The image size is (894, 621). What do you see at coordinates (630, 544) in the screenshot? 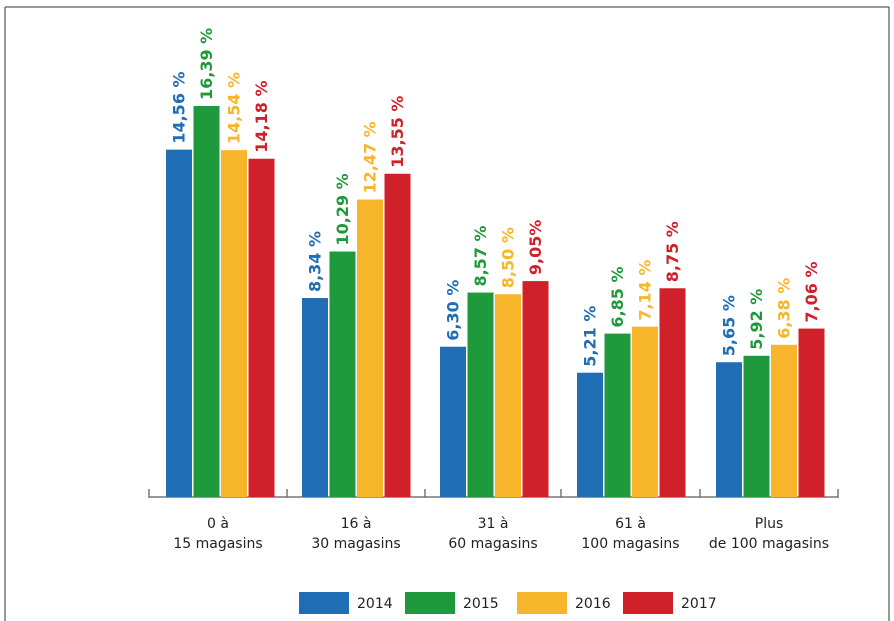
I see `category-label: 100 magasins` at bounding box center [630, 544].